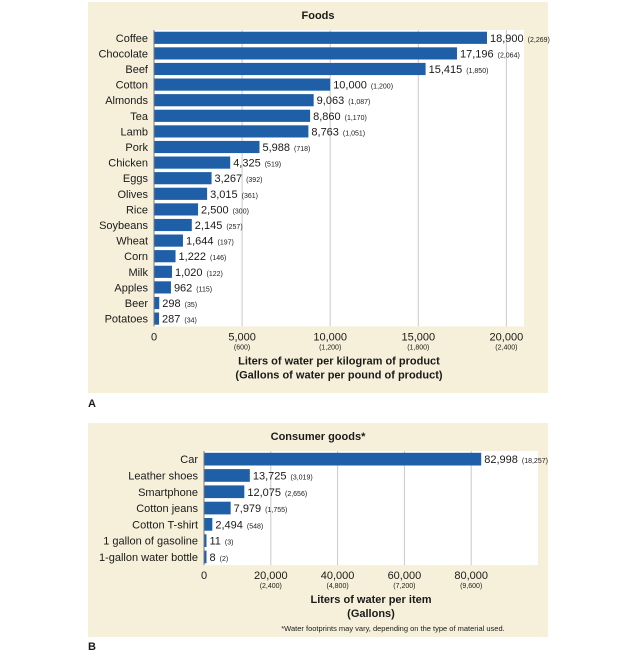 This screenshot has height=657, width=639. What do you see at coordinates (241, 211) in the screenshot?
I see `secondary-value-label: (300)` at bounding box center [241, 211].